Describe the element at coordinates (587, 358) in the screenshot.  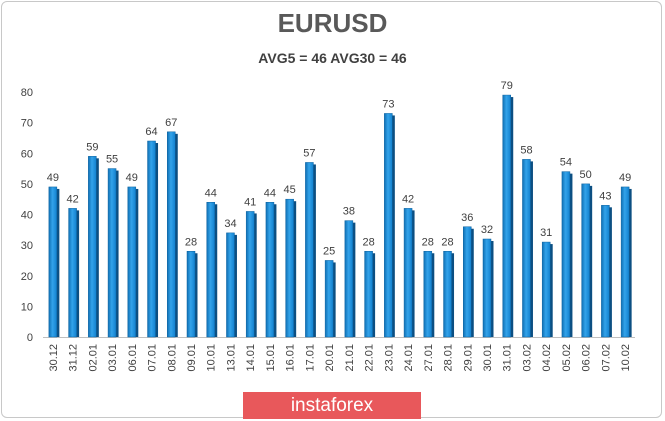
I see `x-tick-label: 06.02` at that location.